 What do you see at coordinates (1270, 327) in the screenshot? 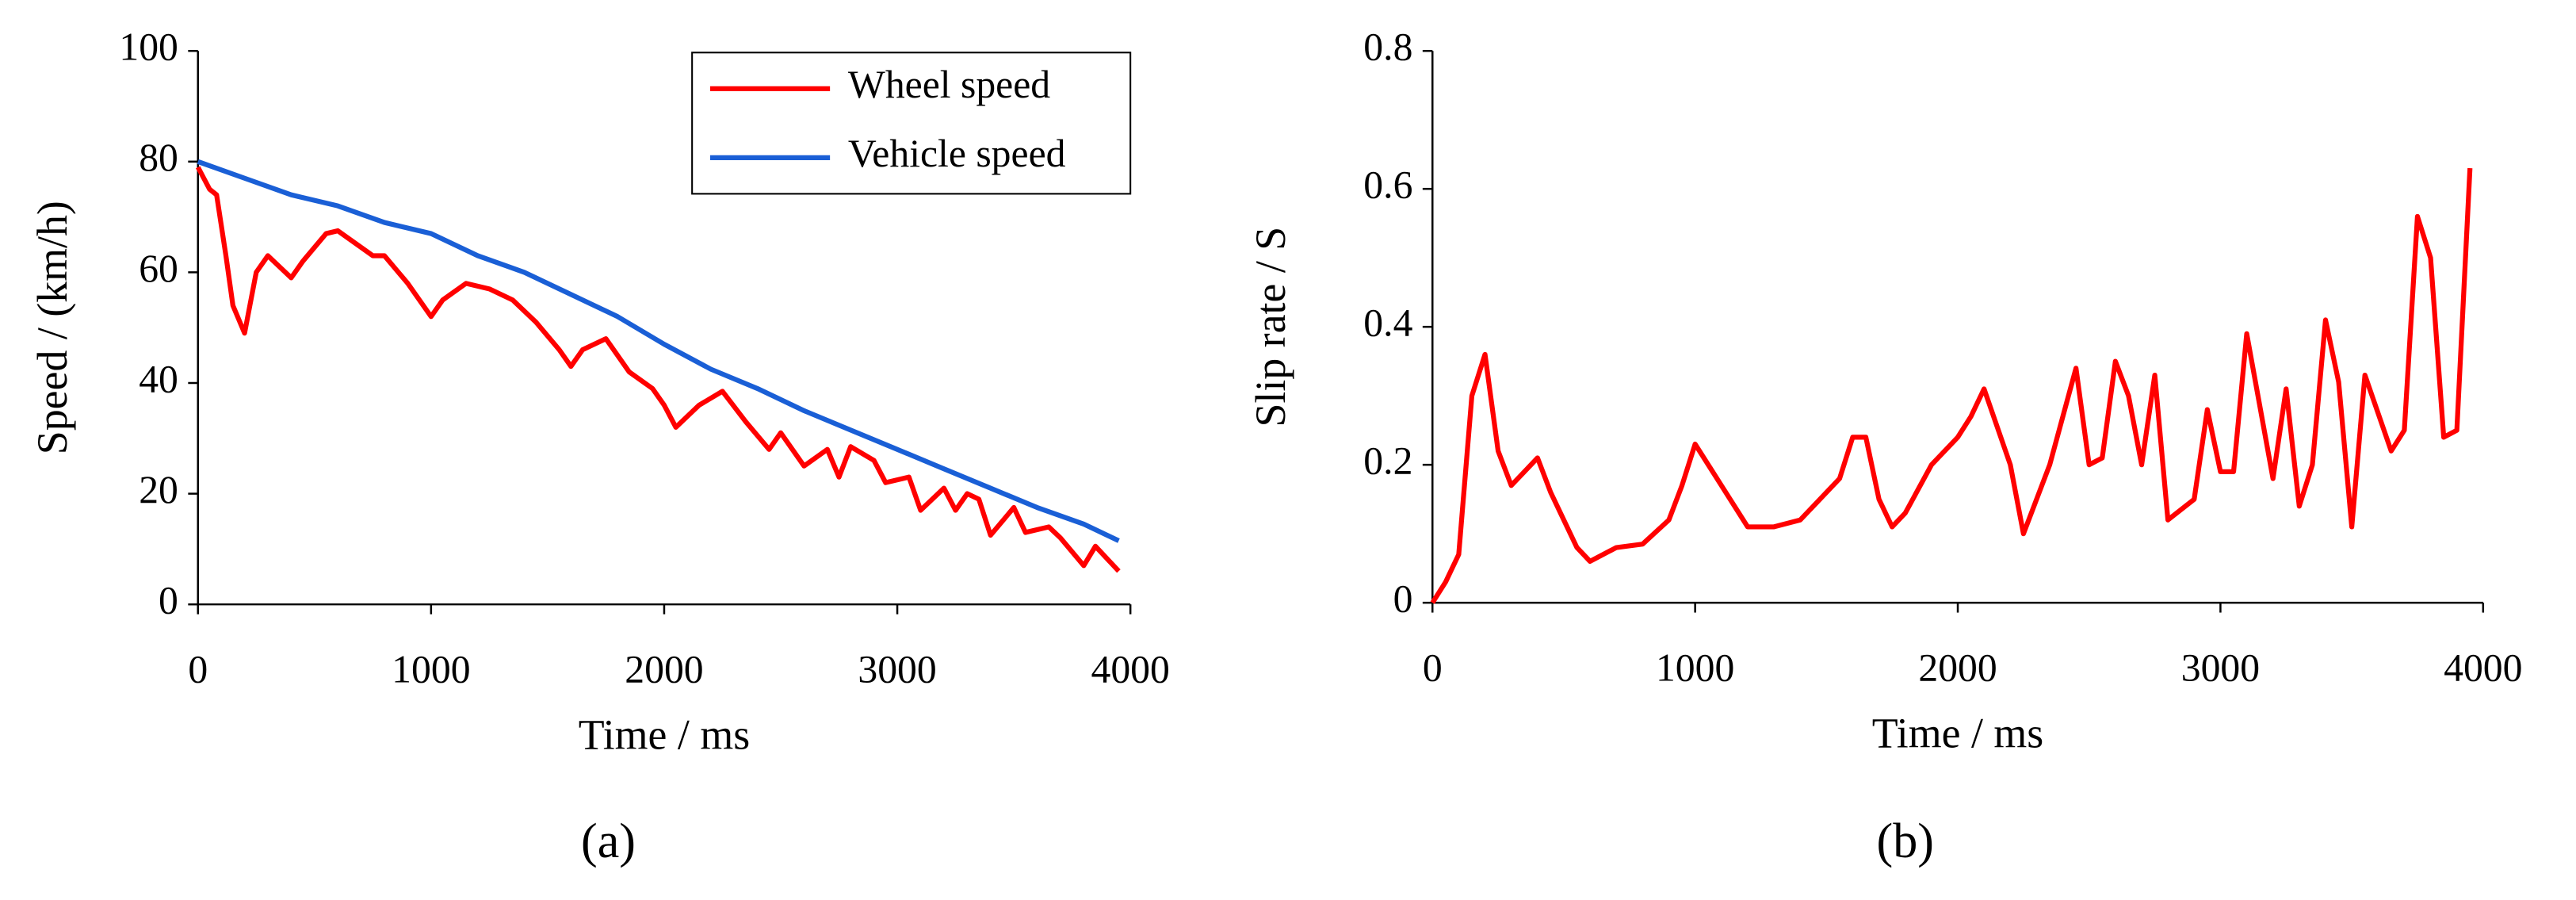
I see `y-axis-title: Slip rate / S` at bounding box center [1270, 327].